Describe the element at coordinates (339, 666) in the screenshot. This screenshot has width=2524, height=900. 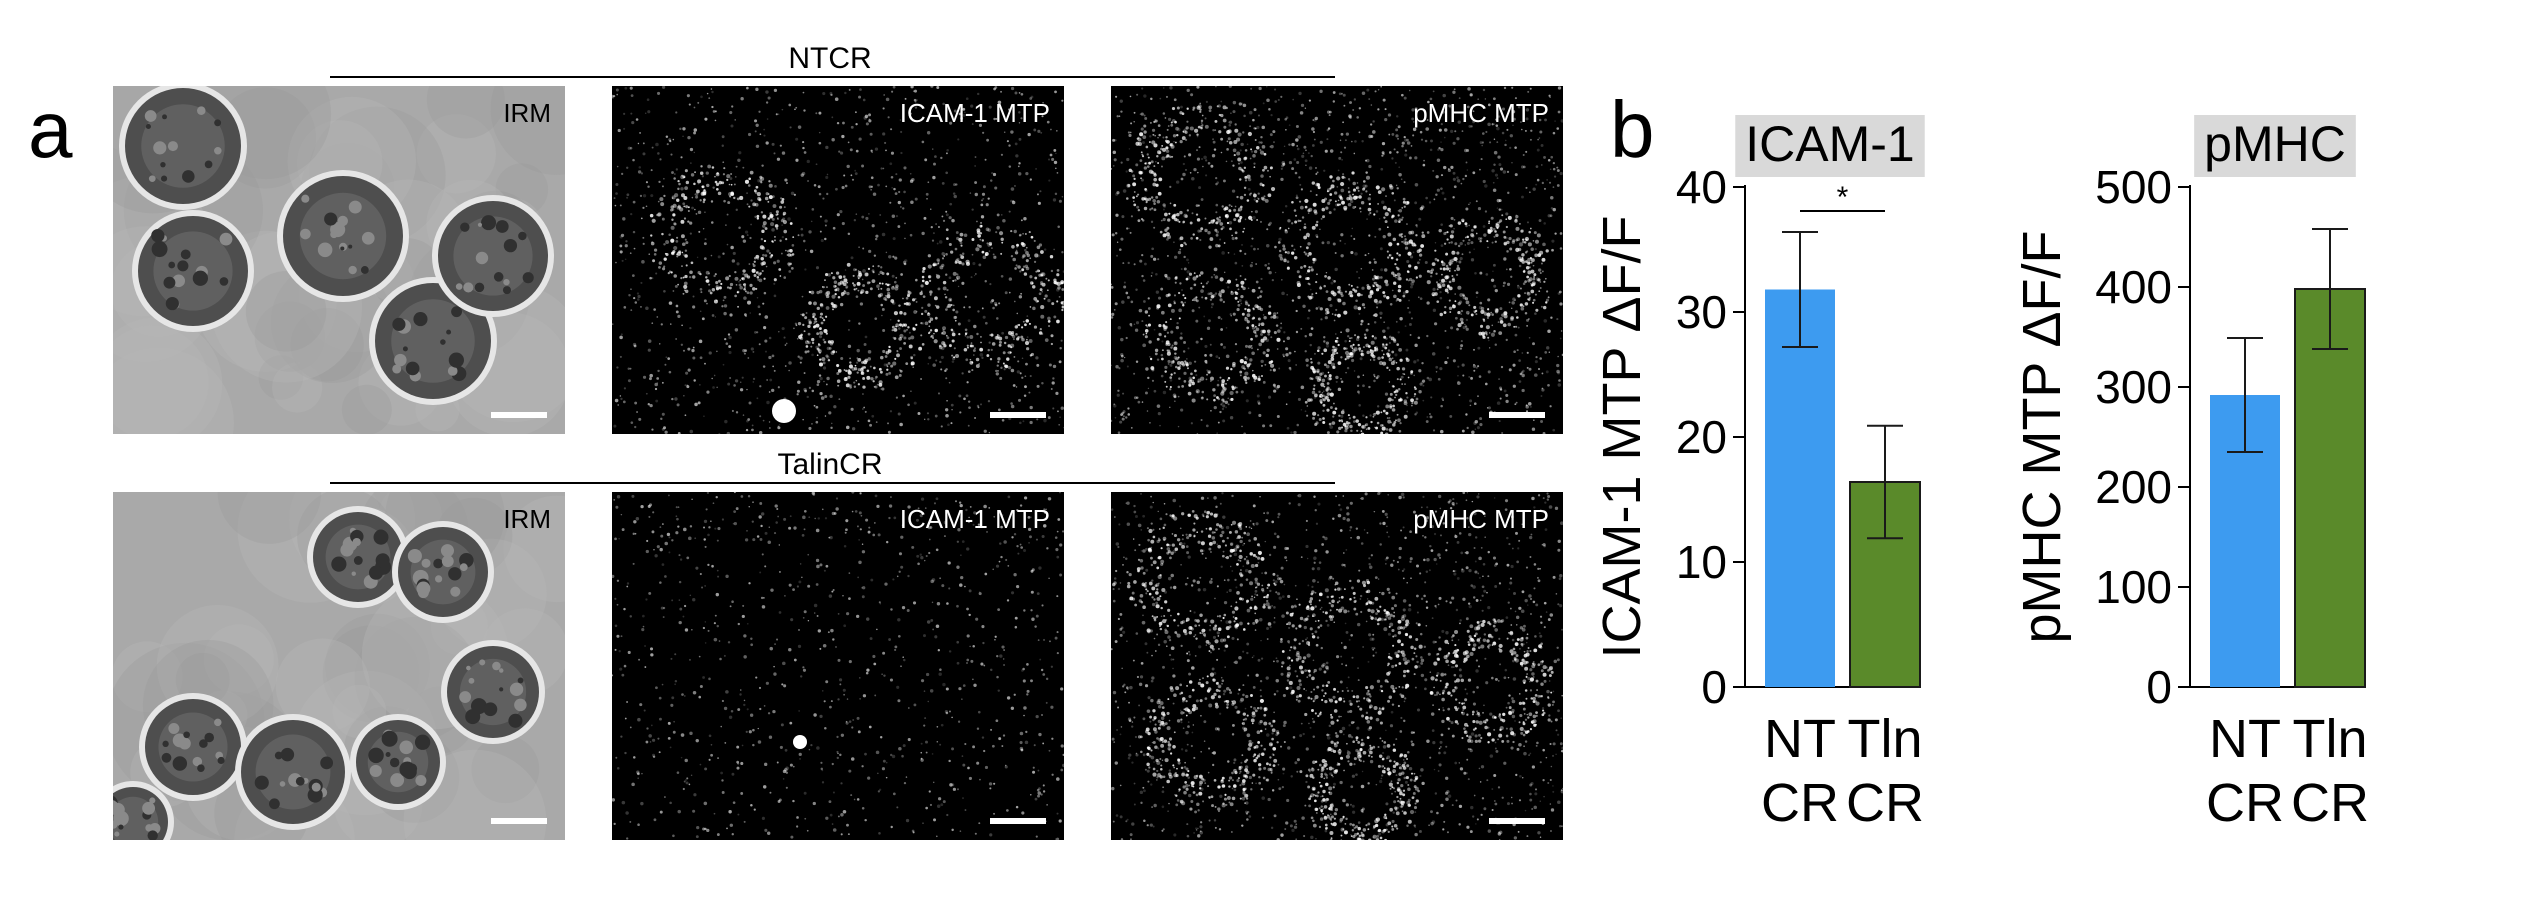
I see `micrograph-talincr-irm: IRM` at that location.